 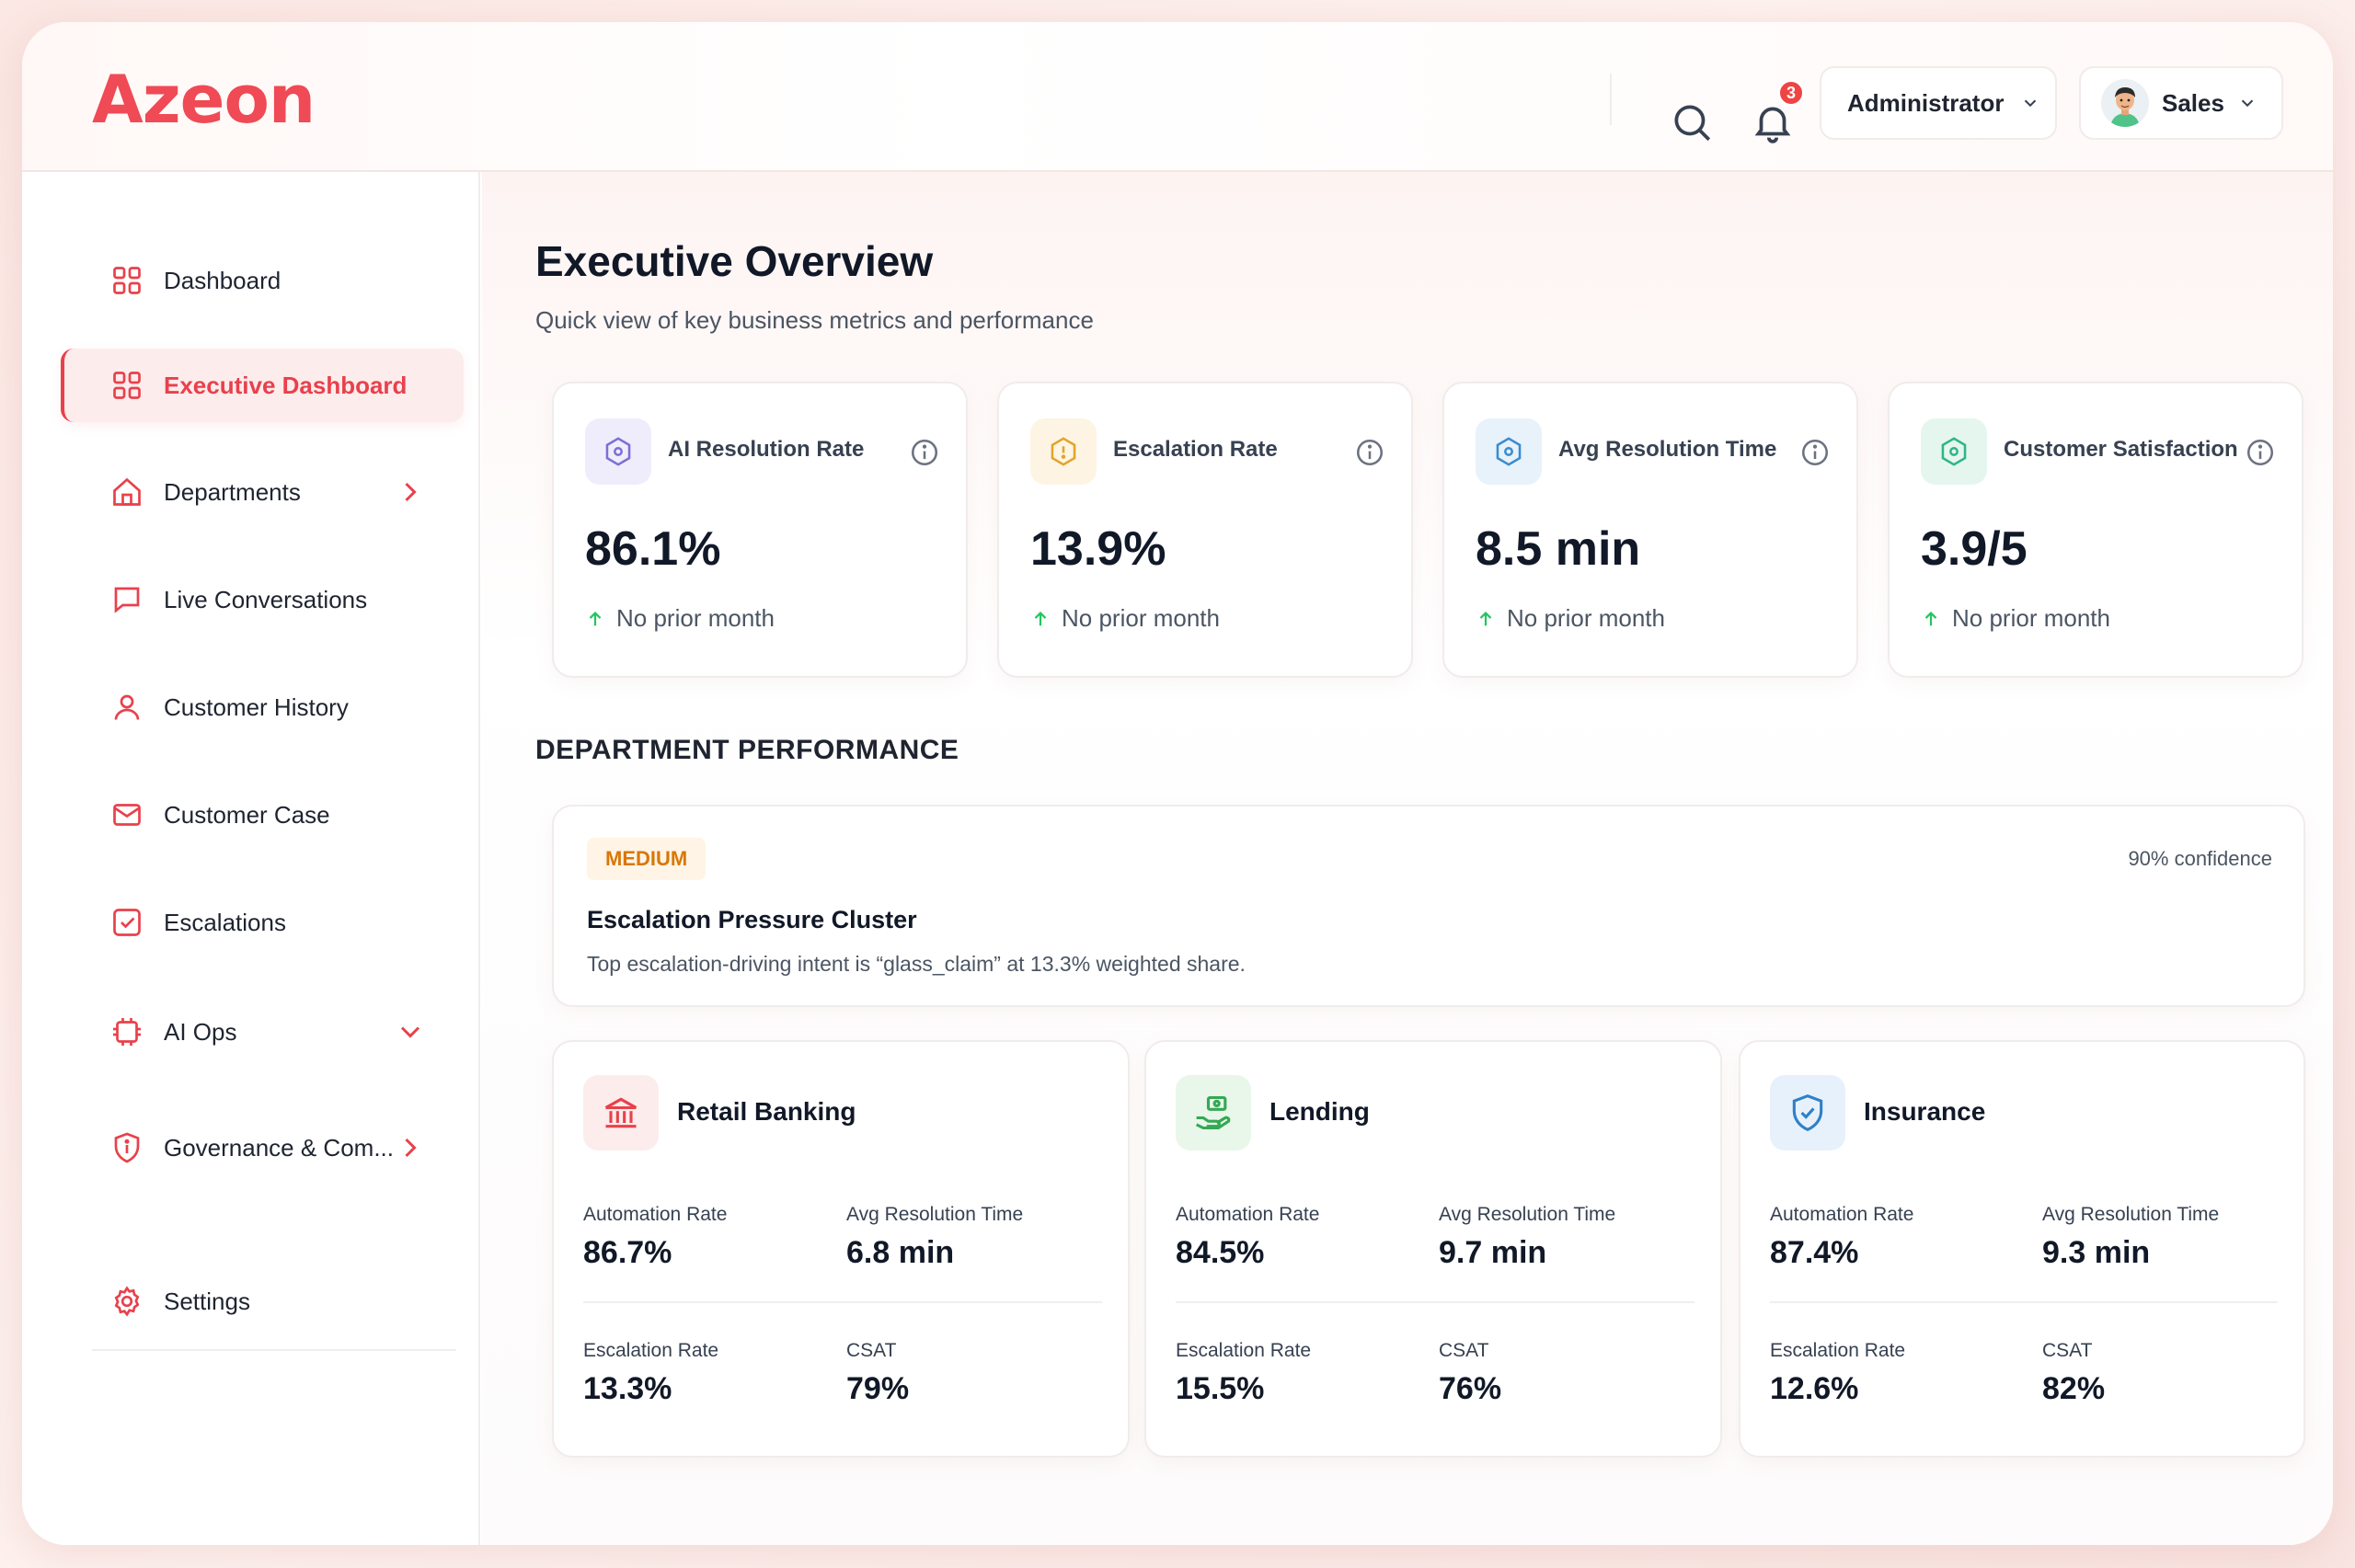 What do you see at coordinates (2074, 1388) in the screenshot?
I see `metric-value-csat: 82%` at bounding box center [2074, 1388].